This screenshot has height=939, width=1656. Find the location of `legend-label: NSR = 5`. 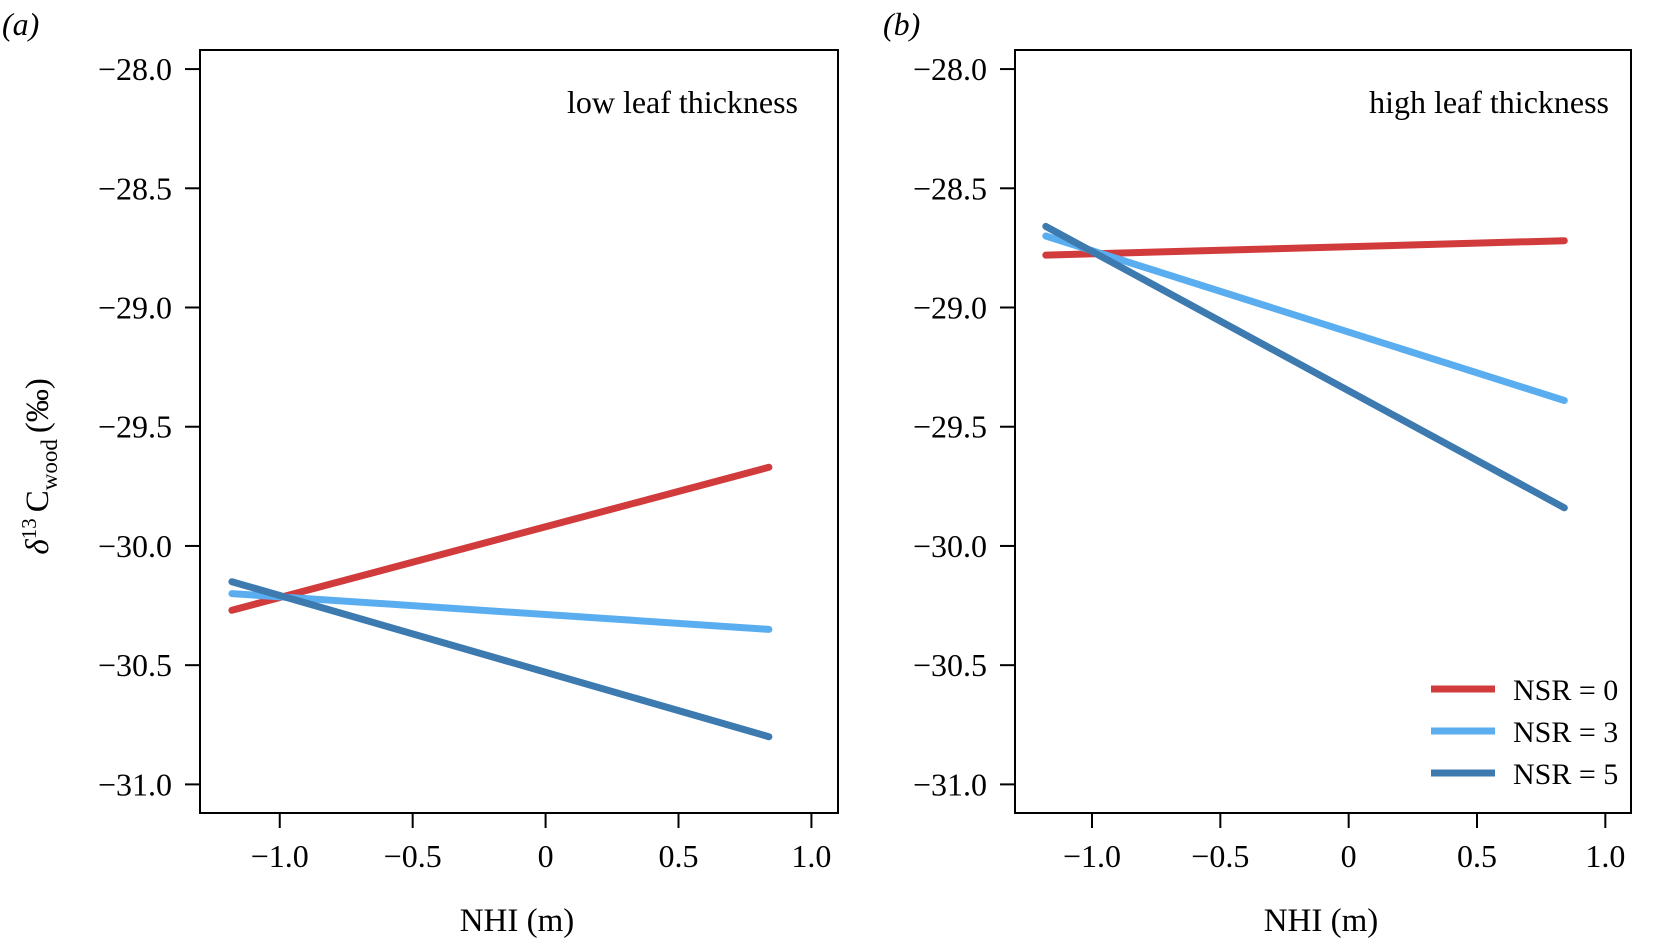

legend-label: NSR = 5 is located at coordinates (1565, 774).